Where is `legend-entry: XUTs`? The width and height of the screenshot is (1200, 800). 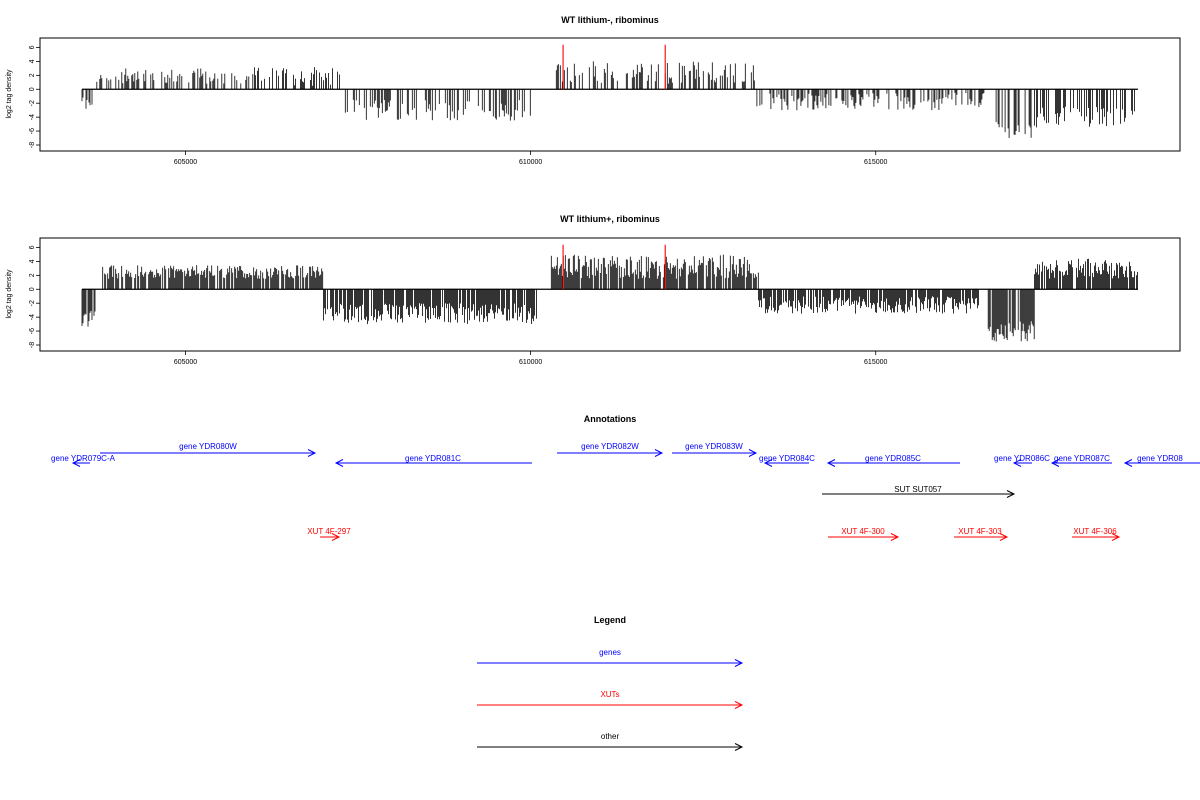 legend-entry: XUTs is located at coordinates (610, 699).